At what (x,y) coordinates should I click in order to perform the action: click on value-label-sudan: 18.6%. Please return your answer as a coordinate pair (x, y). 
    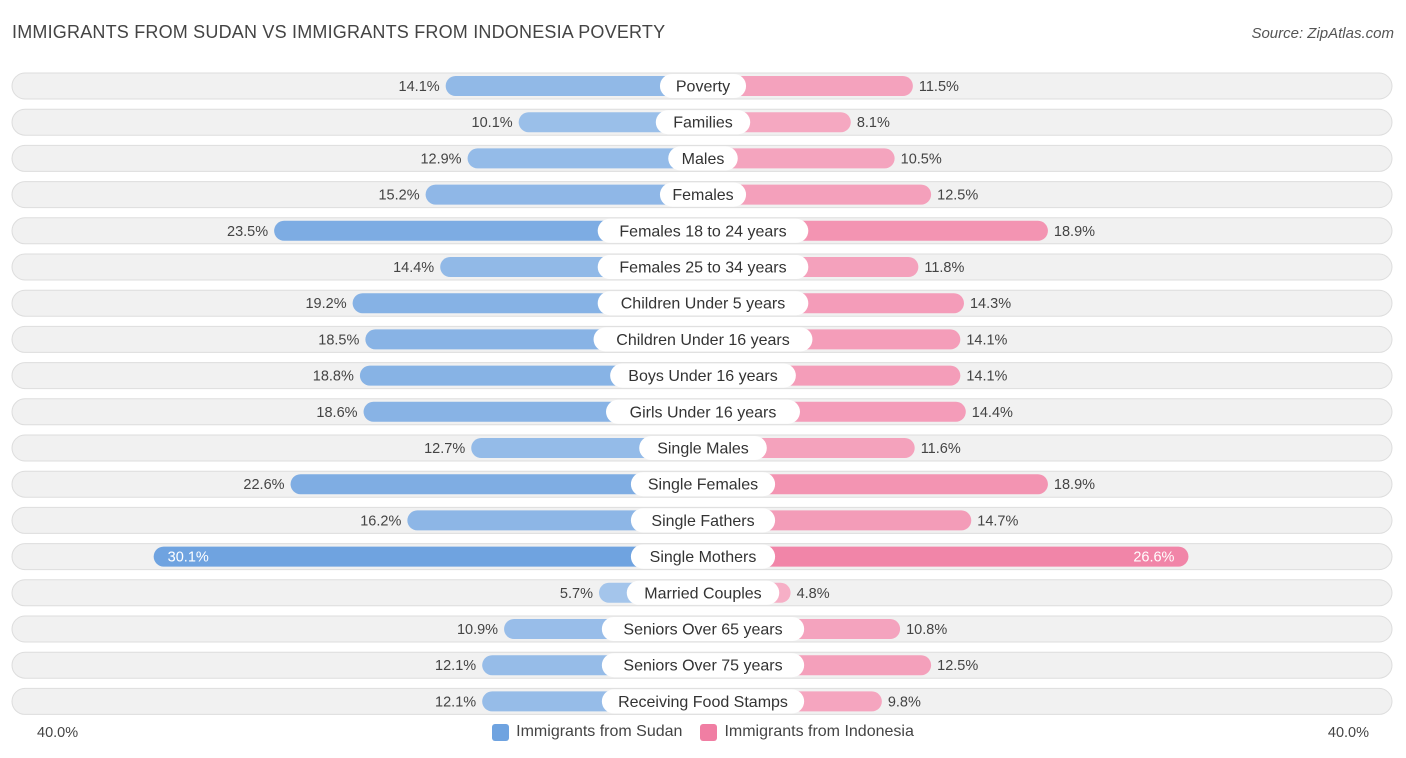
    Looking at the image, I should click on (336, 413).